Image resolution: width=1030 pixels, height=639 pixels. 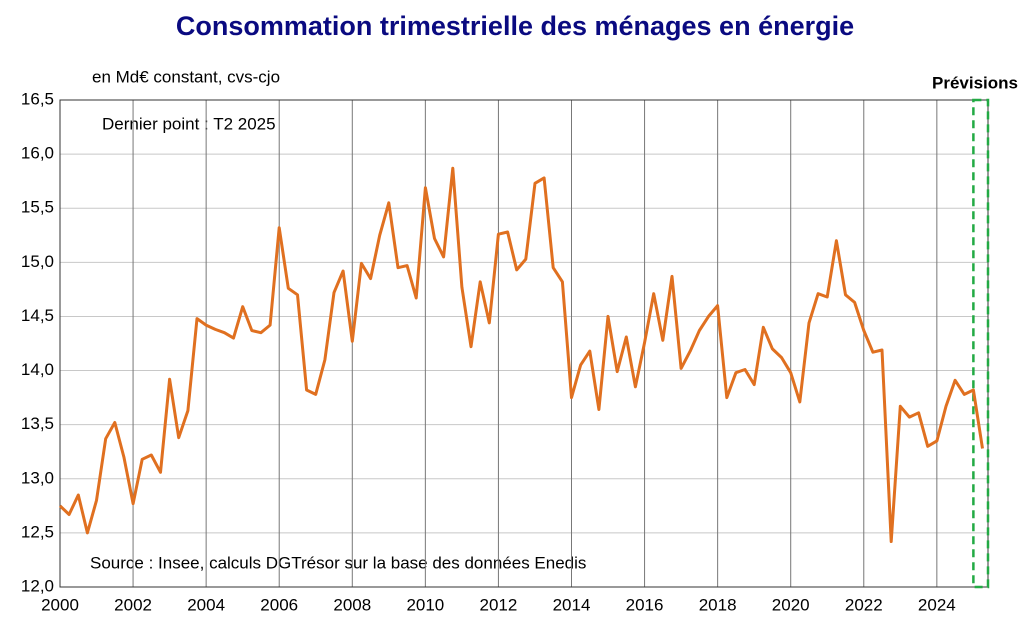 I want to click on y-tick-label: 16,0, so click(x=37, y=153).